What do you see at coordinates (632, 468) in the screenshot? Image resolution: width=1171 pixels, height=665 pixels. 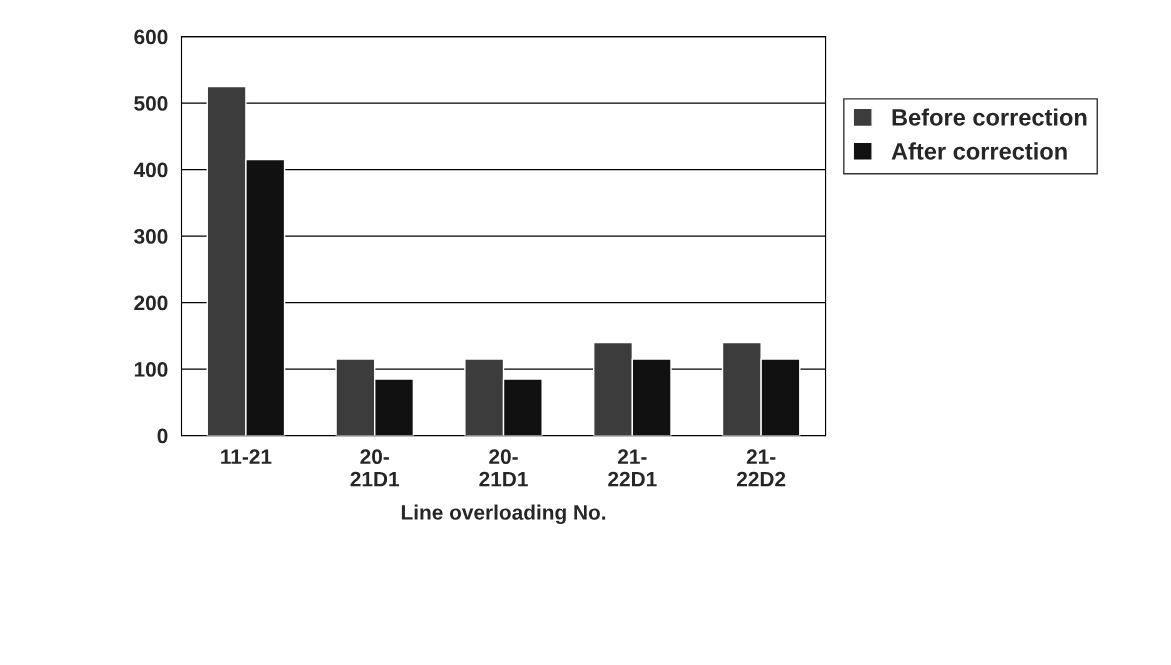 I see `x-tick-label: 21- 22D1` at bounding box center [632, 468].